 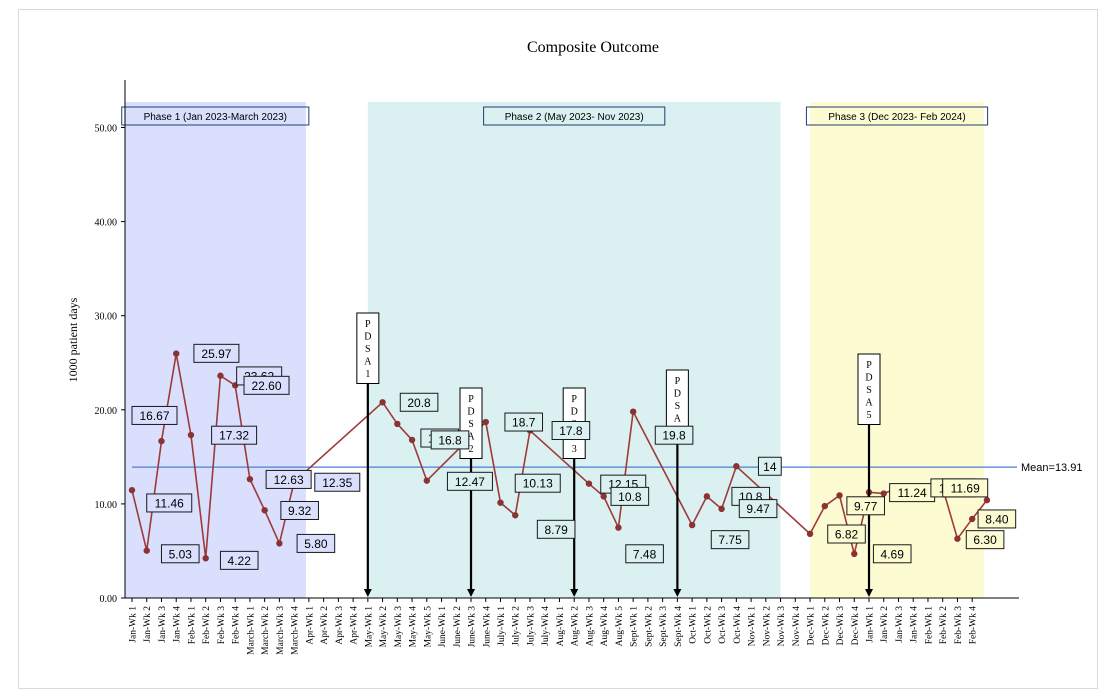 I want to click on x-tick-label: Aug-Wk 3, so click(x=590, y=626).